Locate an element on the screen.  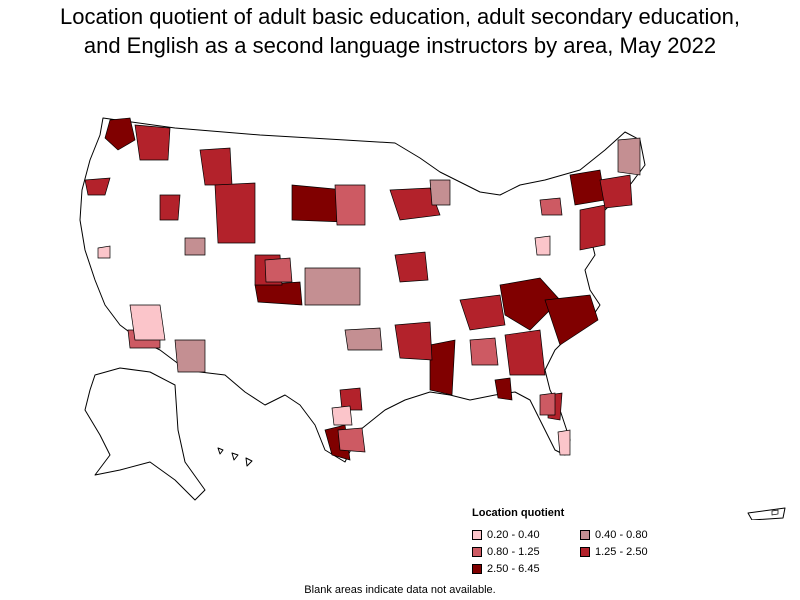
legend-label: 0.80 - 1.25 is located at coordinates (513, 551).